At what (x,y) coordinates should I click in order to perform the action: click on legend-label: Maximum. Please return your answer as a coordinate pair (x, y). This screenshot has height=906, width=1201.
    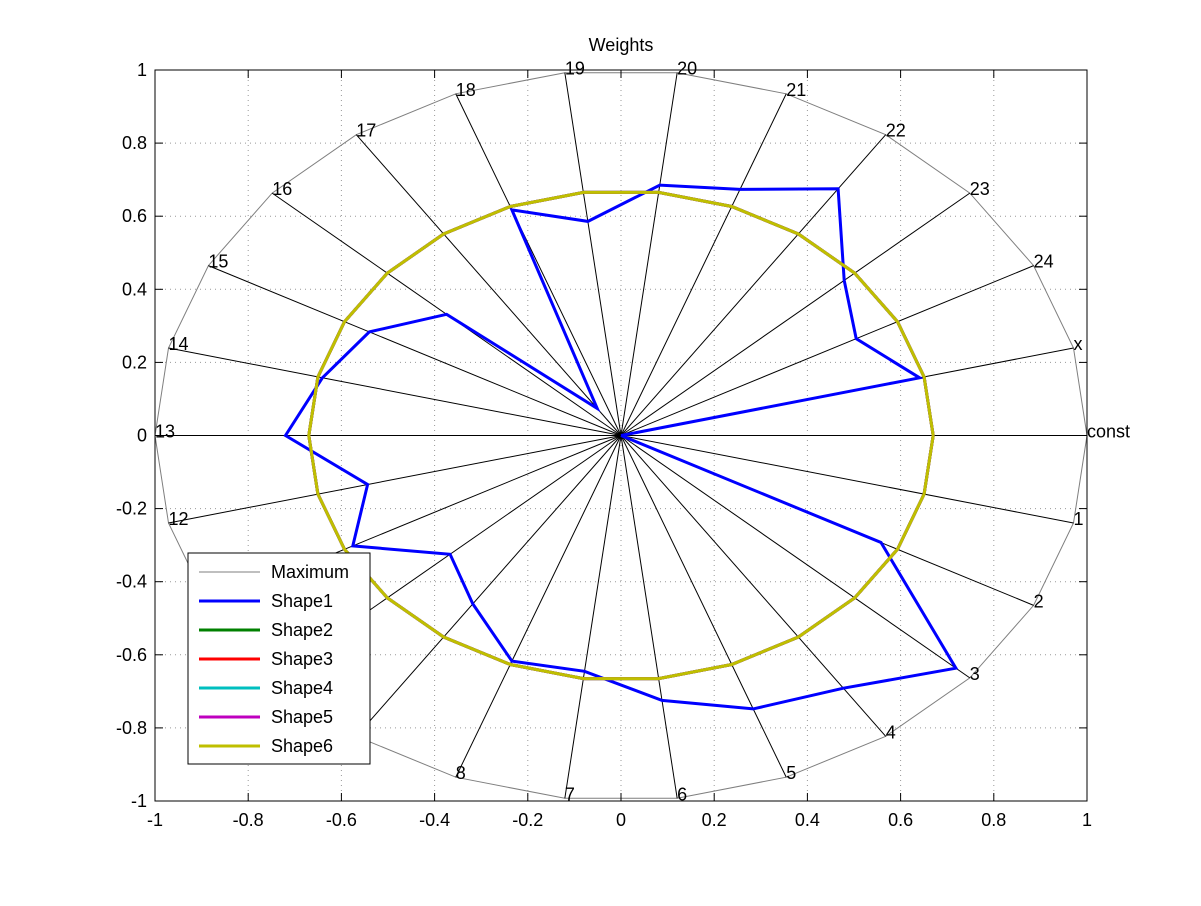
    Looking at the image, I should click on (310, 572).